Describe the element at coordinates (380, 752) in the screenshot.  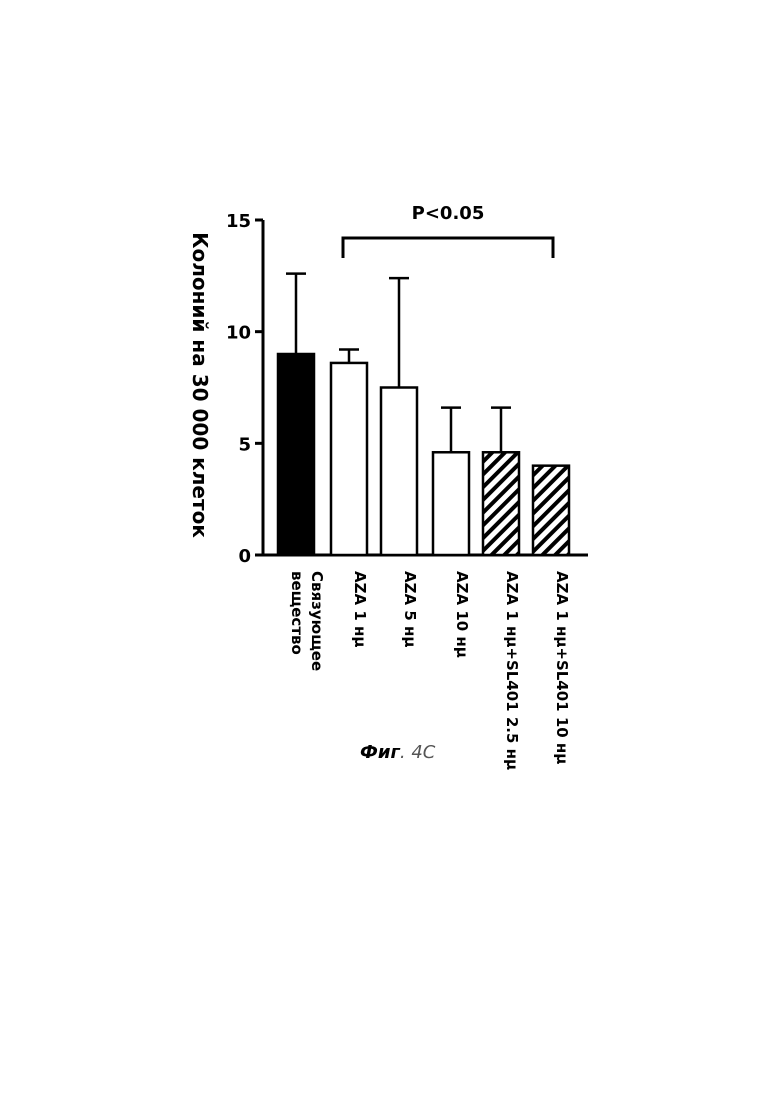
I see `caption-fig: Фиг` at that location.